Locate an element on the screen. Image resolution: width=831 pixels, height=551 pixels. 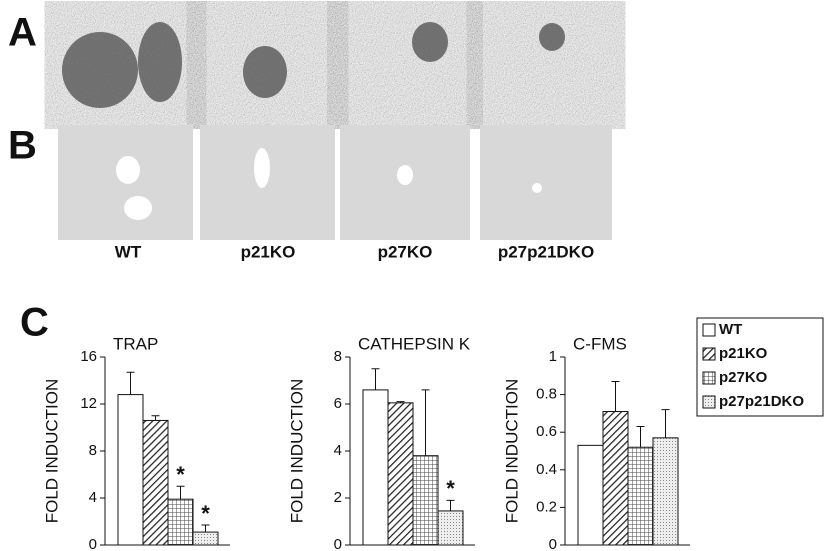
image-label: p21KO is located at coordinates (268, 251).